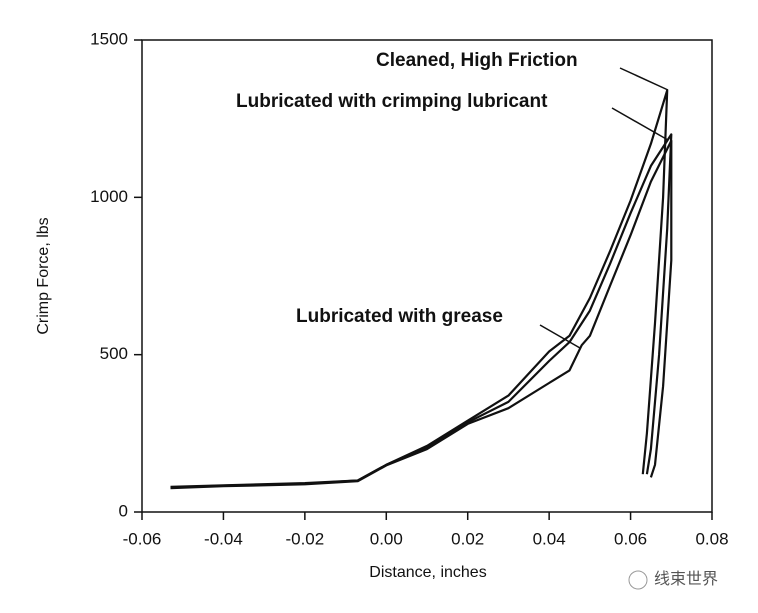  Describe the element at coordinates (386, 538) in the screenshot. I see `x-tick-label: 0.00` at that location.